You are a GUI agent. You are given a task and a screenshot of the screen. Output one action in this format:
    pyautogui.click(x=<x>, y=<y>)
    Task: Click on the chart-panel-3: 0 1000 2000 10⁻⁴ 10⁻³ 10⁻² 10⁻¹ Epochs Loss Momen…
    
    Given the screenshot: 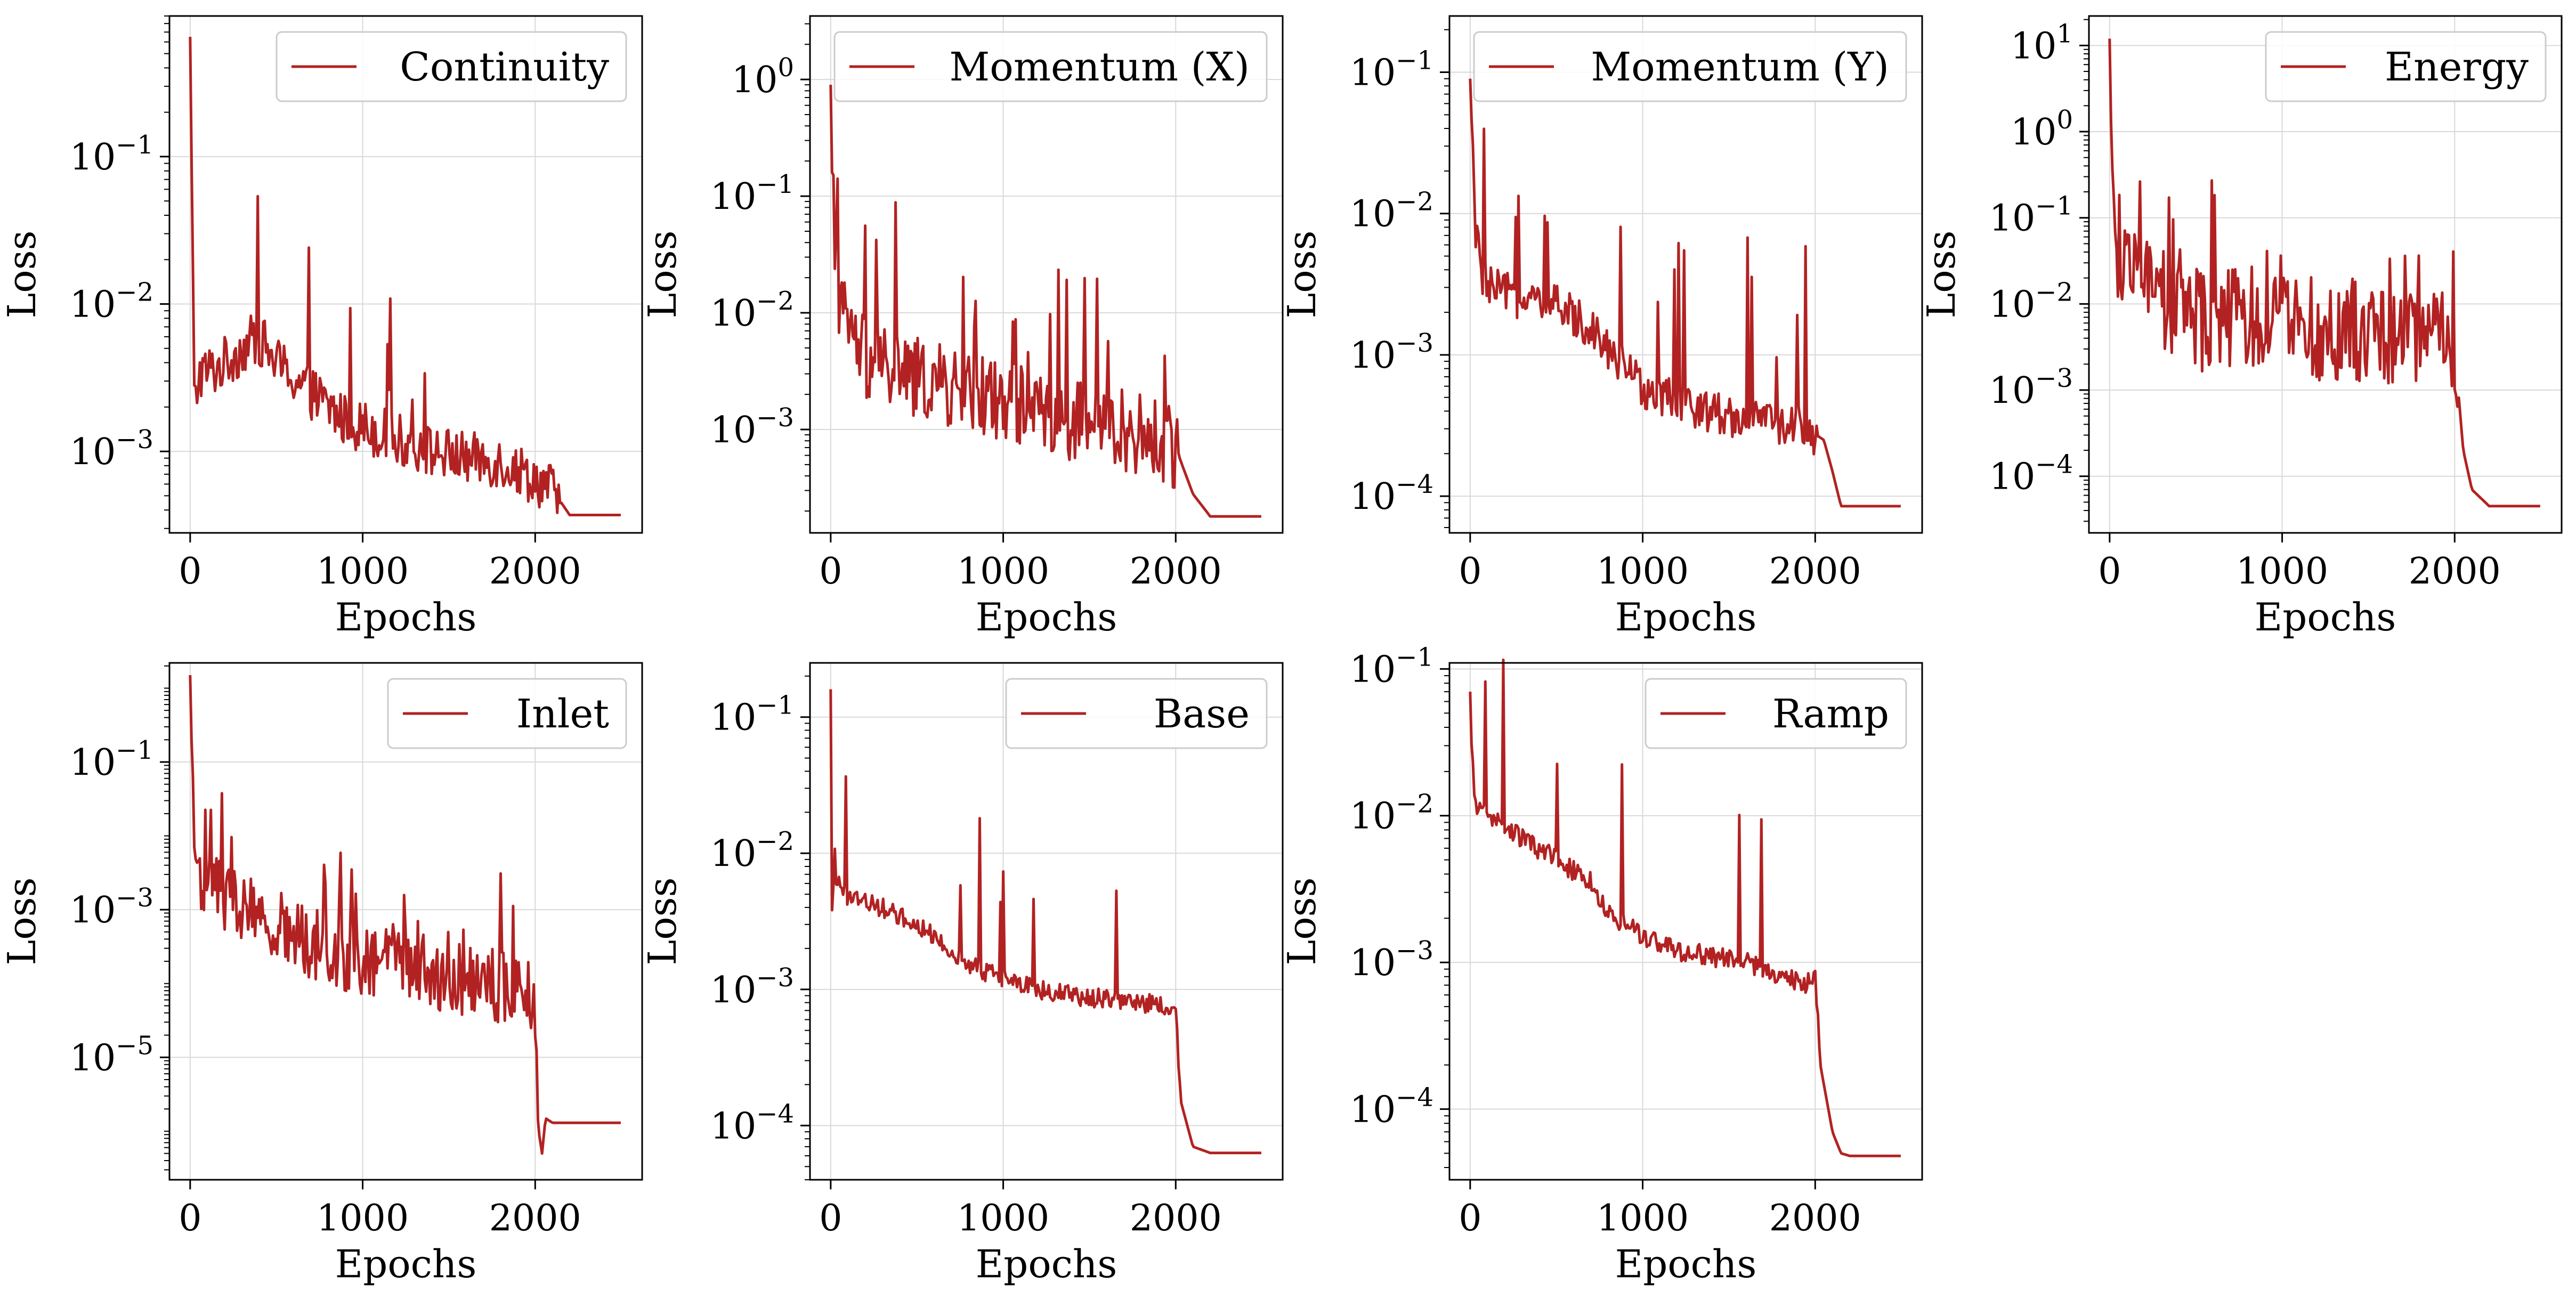 What is the action you would take?
    pyautogui.click(x=1601, y=327)
    